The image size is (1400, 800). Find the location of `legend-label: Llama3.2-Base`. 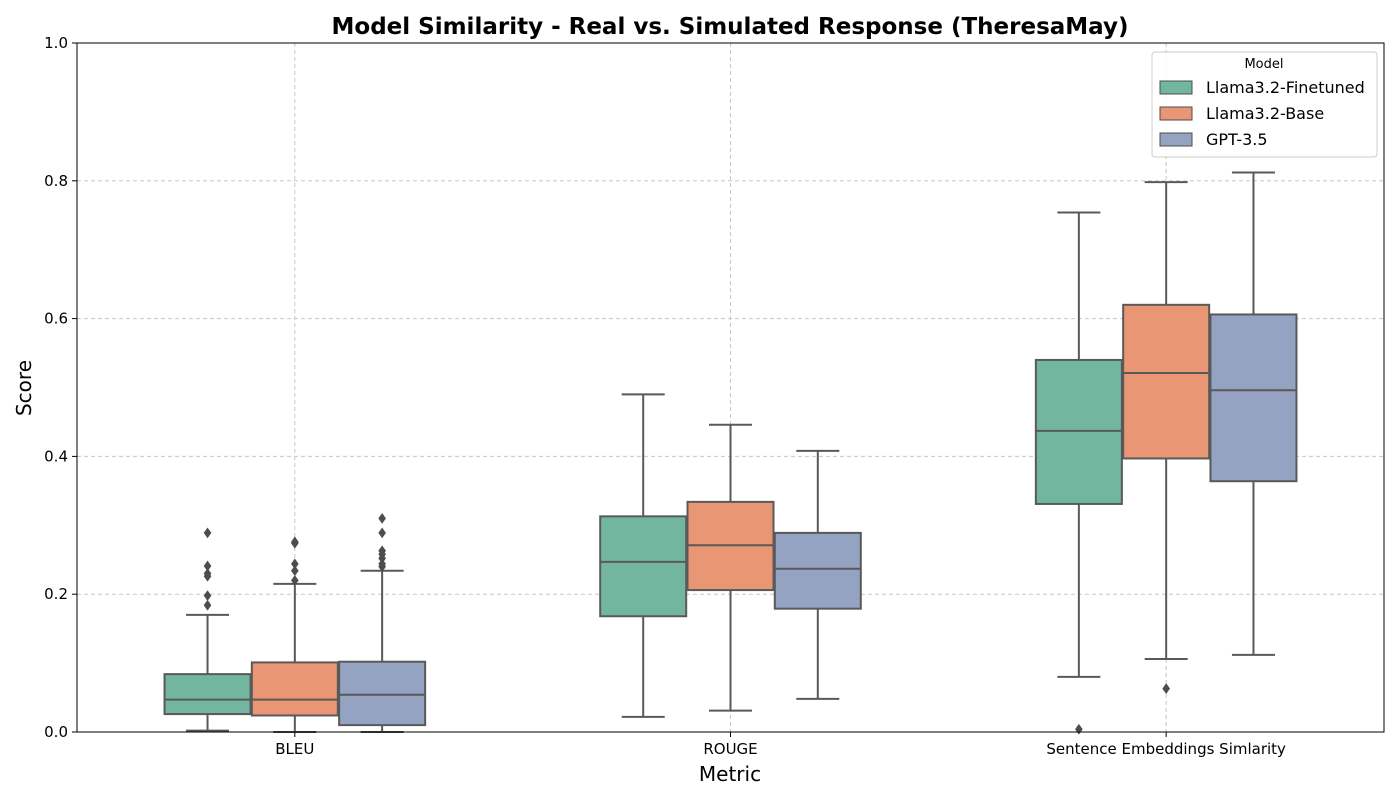

legend-label: Llama3.2-Base is located at coordinates (1265, 113).